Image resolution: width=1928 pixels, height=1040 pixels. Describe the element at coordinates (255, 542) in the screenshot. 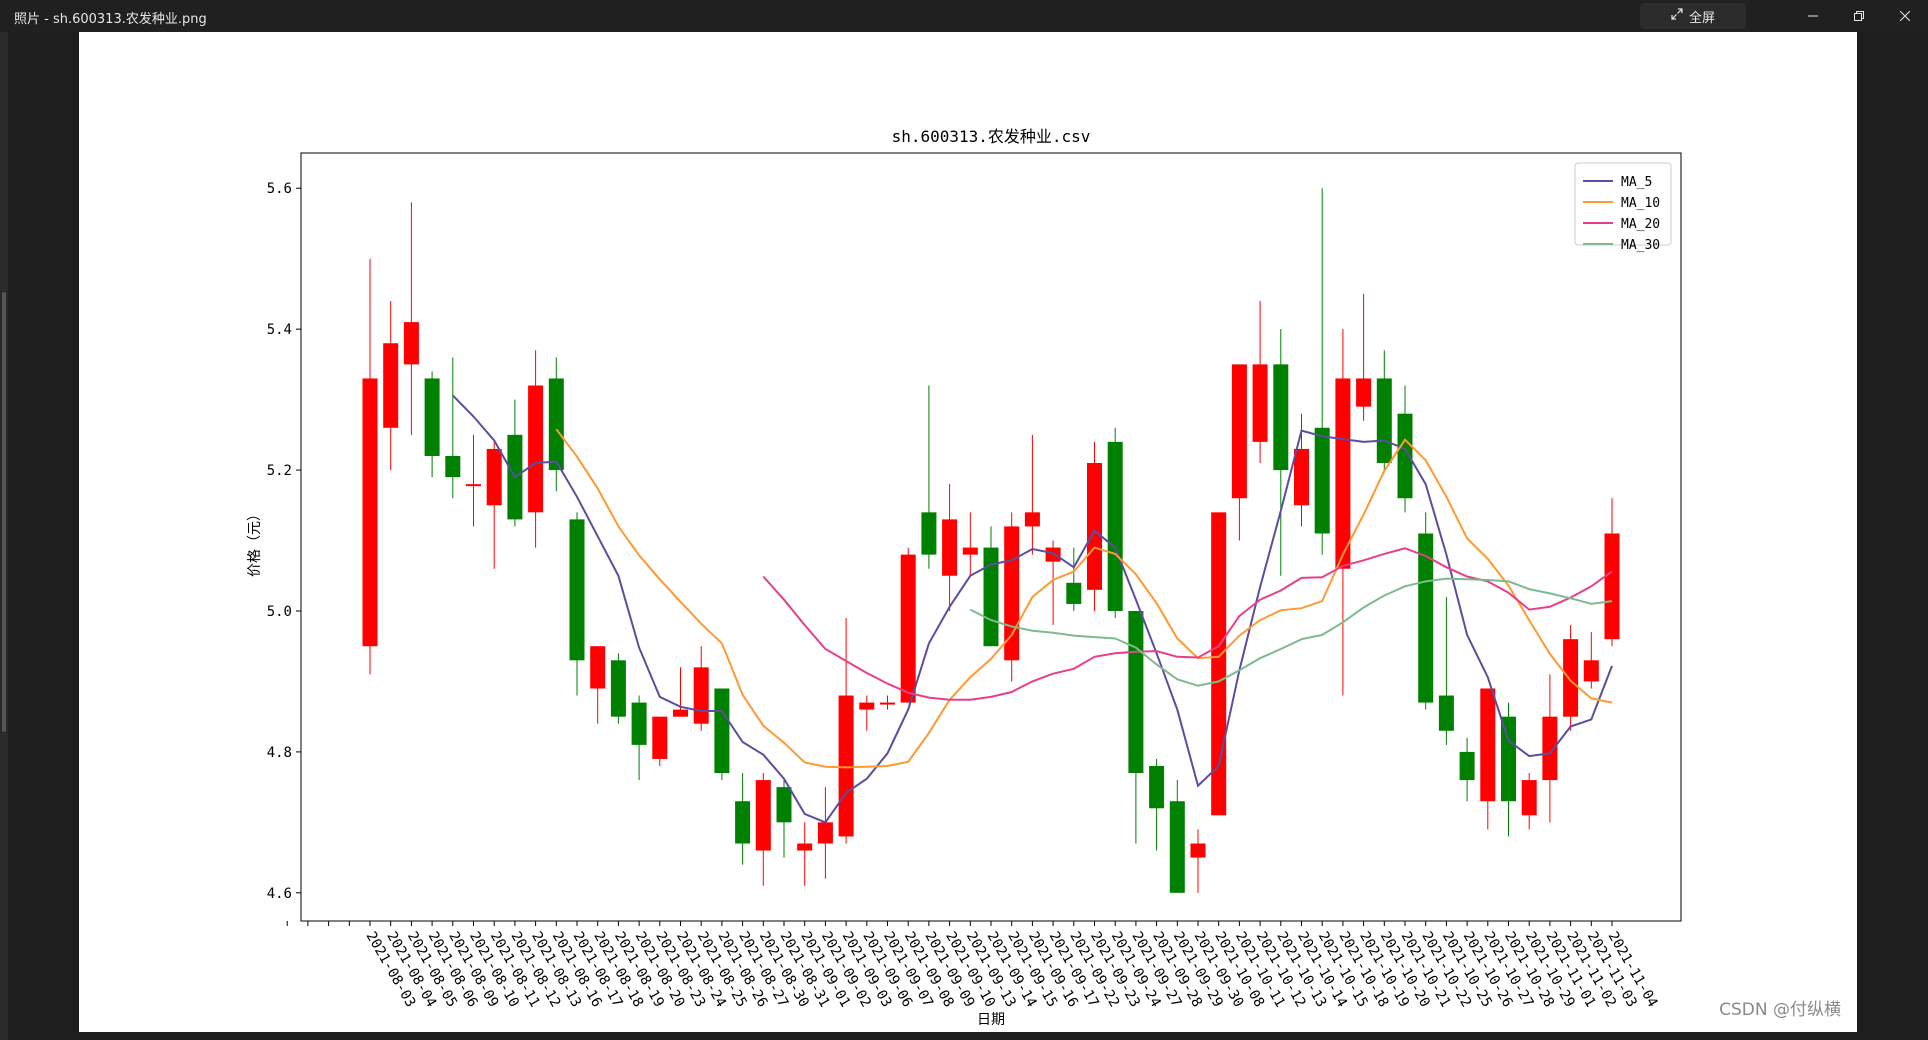

I see `y-axis-label: 价格（元）` at that location.